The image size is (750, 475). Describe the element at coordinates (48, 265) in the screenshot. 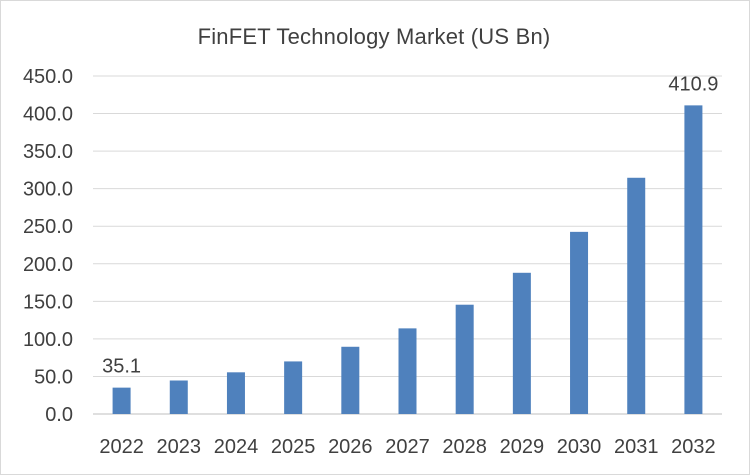

I see `y-tick-label: 200.0` at that location.